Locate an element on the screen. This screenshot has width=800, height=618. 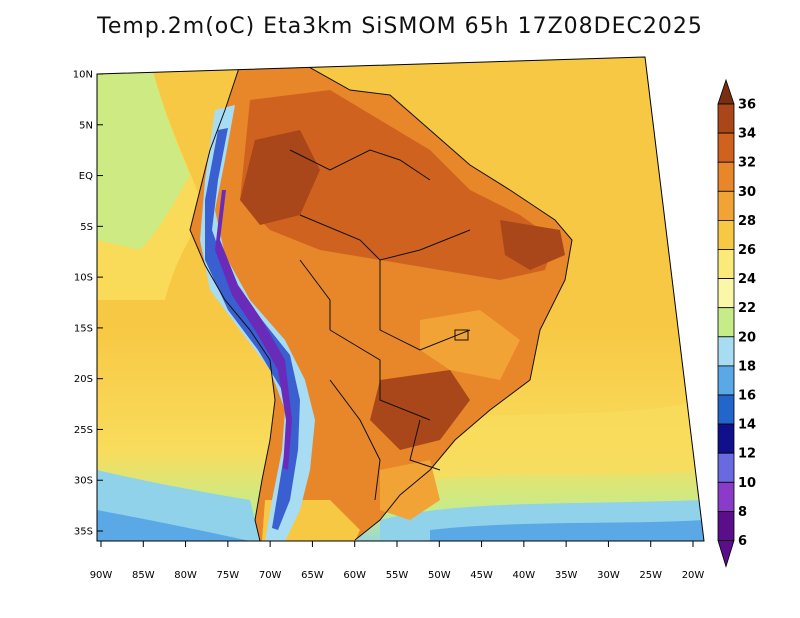
colorbar-label: 34 is located at coordinates (747, 134).